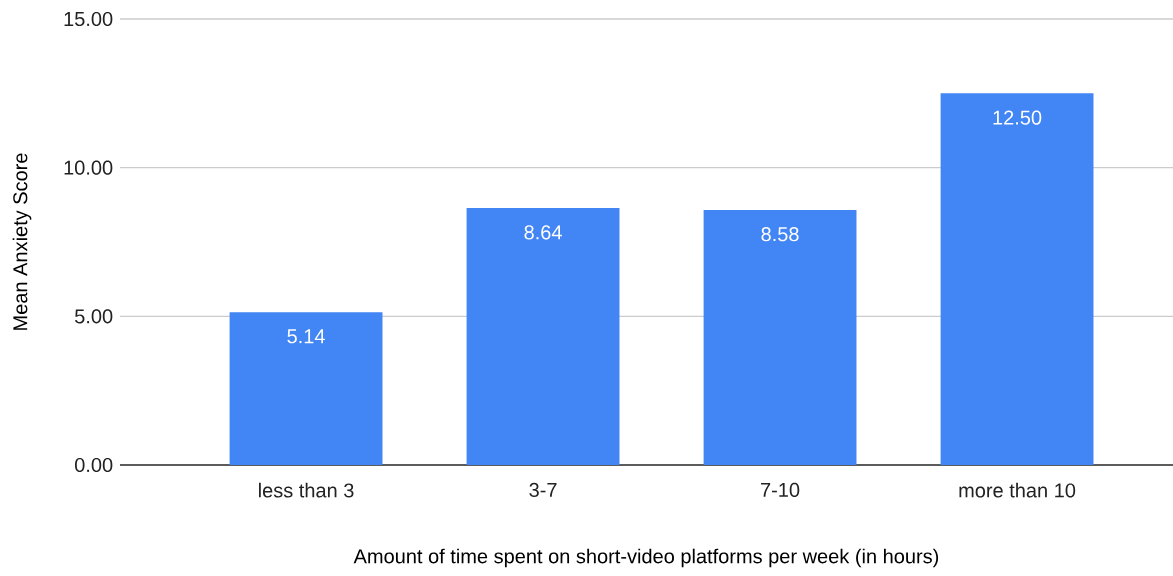  What do you see at coordinates (93, 465) in the screenshot?
I see `y-tick-label: 0.00` at bounding box center [93, 465].